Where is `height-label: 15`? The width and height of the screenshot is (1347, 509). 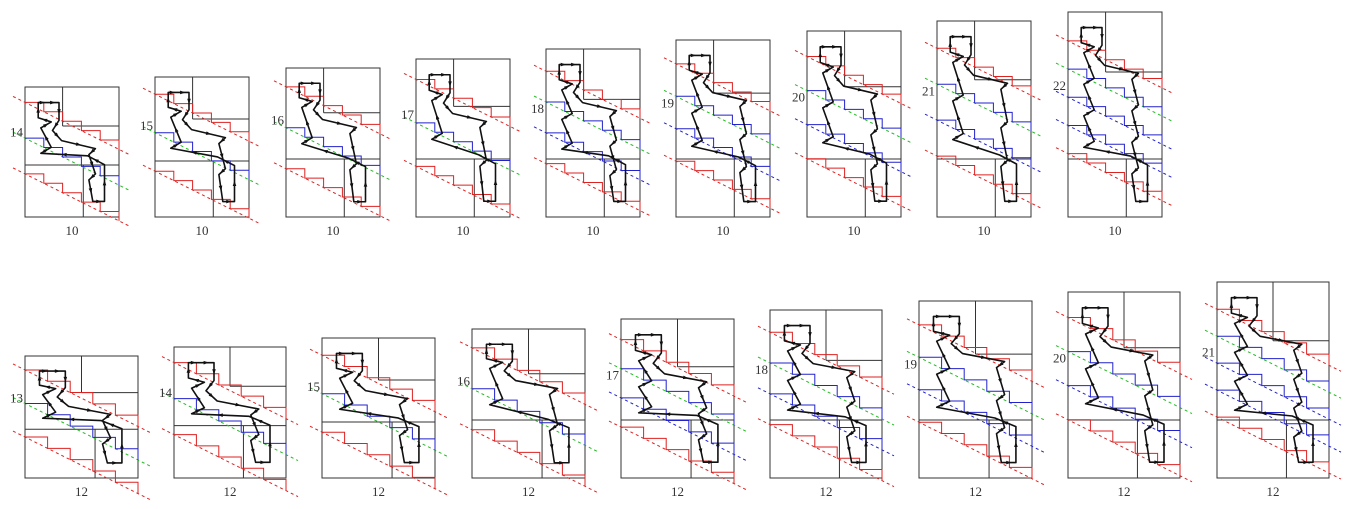 height-label: 15 is located at coordinates (146, 125).